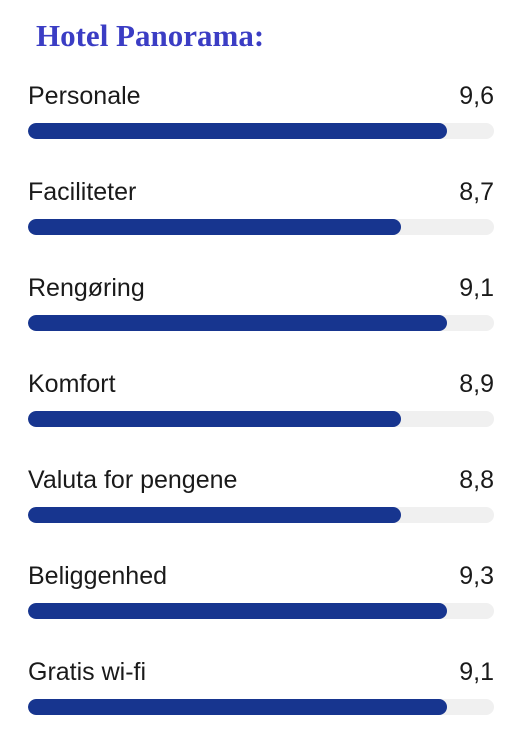 The width and height of the screenshot is (512, 750). What do you see at coordinates (476, 384) in the screenshot?
I see `score-value: 8,9` at bounding box center [476, 384].